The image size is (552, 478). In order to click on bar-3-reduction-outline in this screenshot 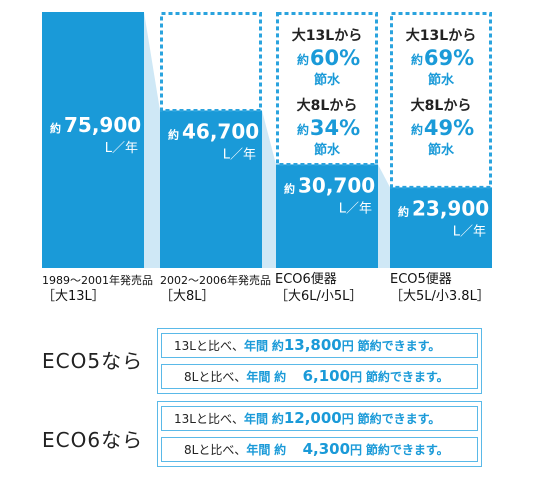, I will do `click(327, 89)`.